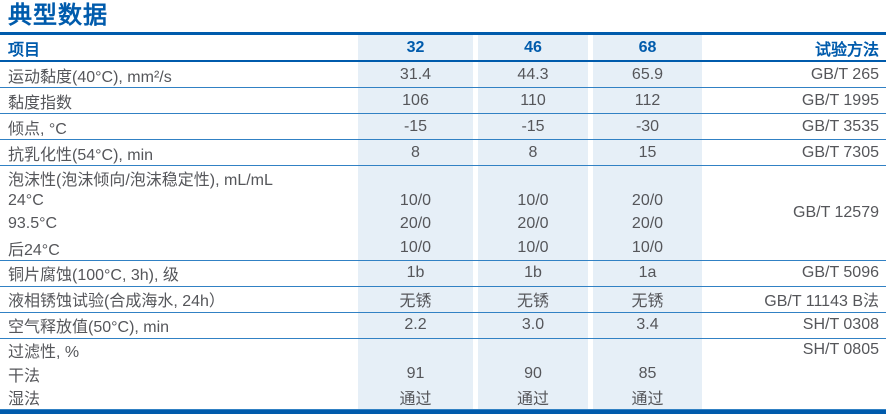 The width and height of the screenshot is (886, 415). Describe the element at coordinates (37, 129) in the screenshot. I see `cell-line: 倾点, °C` at that location.